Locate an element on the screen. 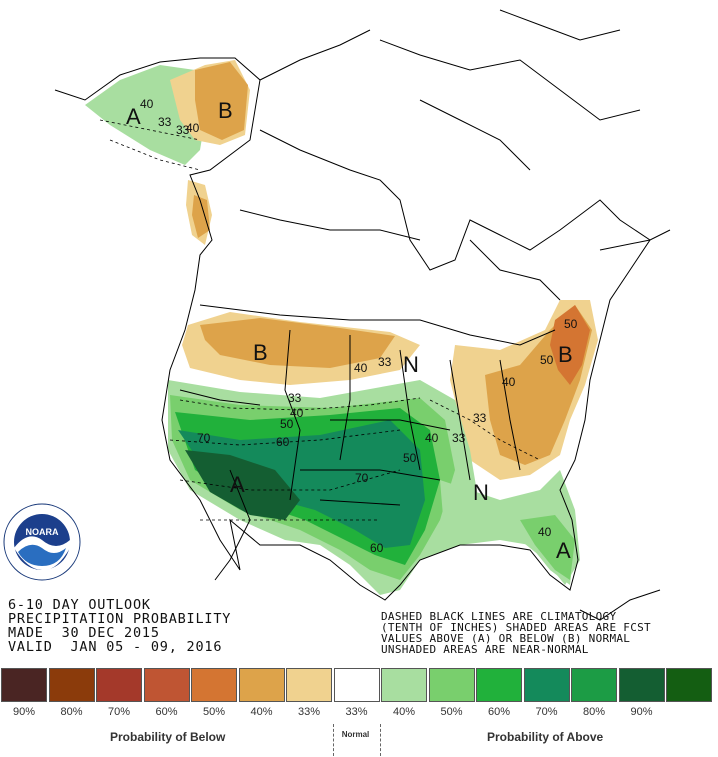 The width and height of the screenshot is (718, 757). contour-50d: 50 is located at coordinates (571, 324).